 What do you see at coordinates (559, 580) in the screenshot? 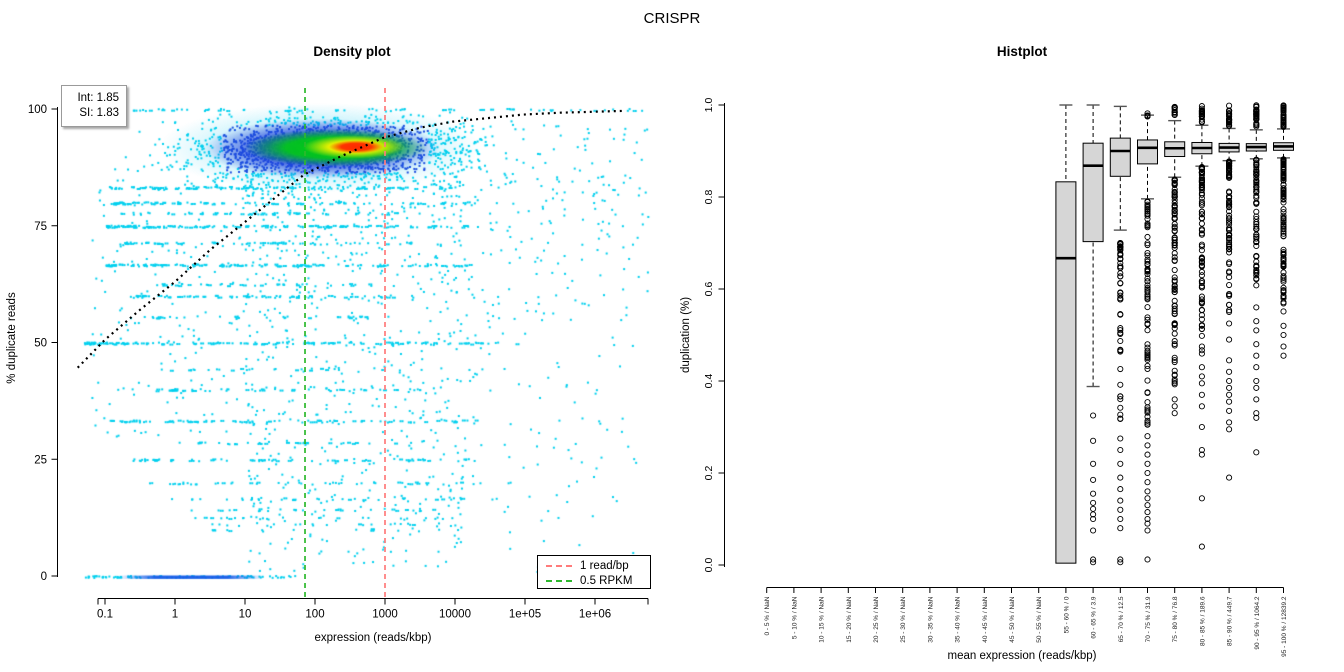
I see `green-dashed-line-icon` at bounding box center [559, 580].